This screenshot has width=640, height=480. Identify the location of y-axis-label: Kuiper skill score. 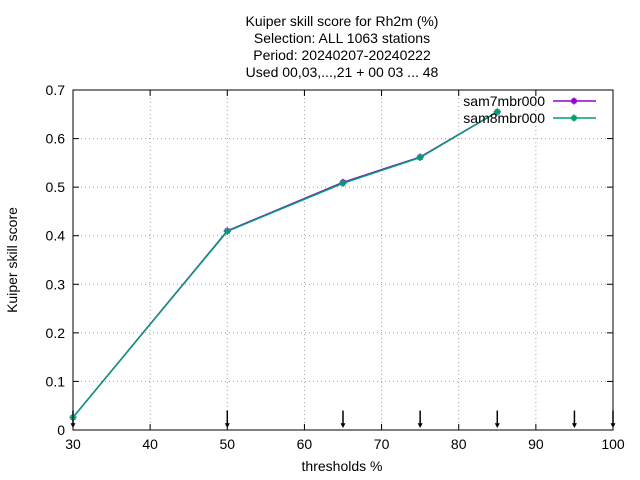
(12, 260).